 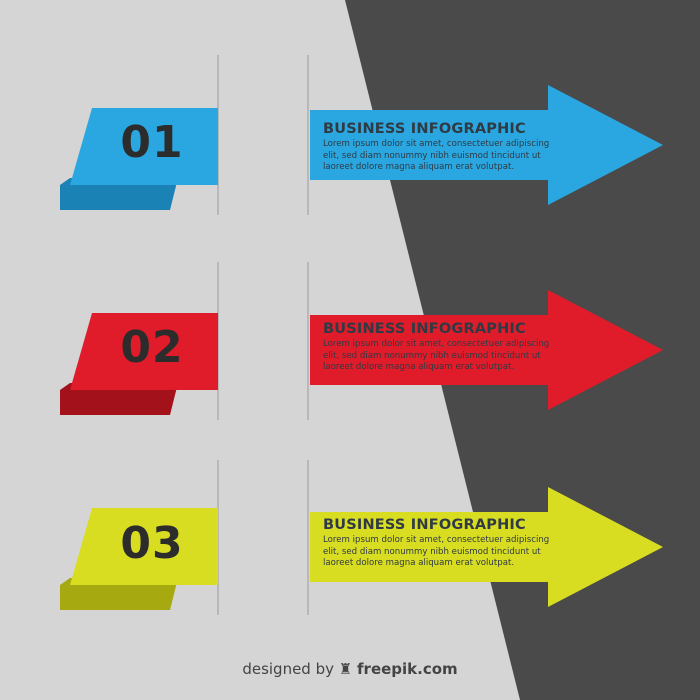 I want to click on step-3-ribbon-tab, so click(x=144, y=546).